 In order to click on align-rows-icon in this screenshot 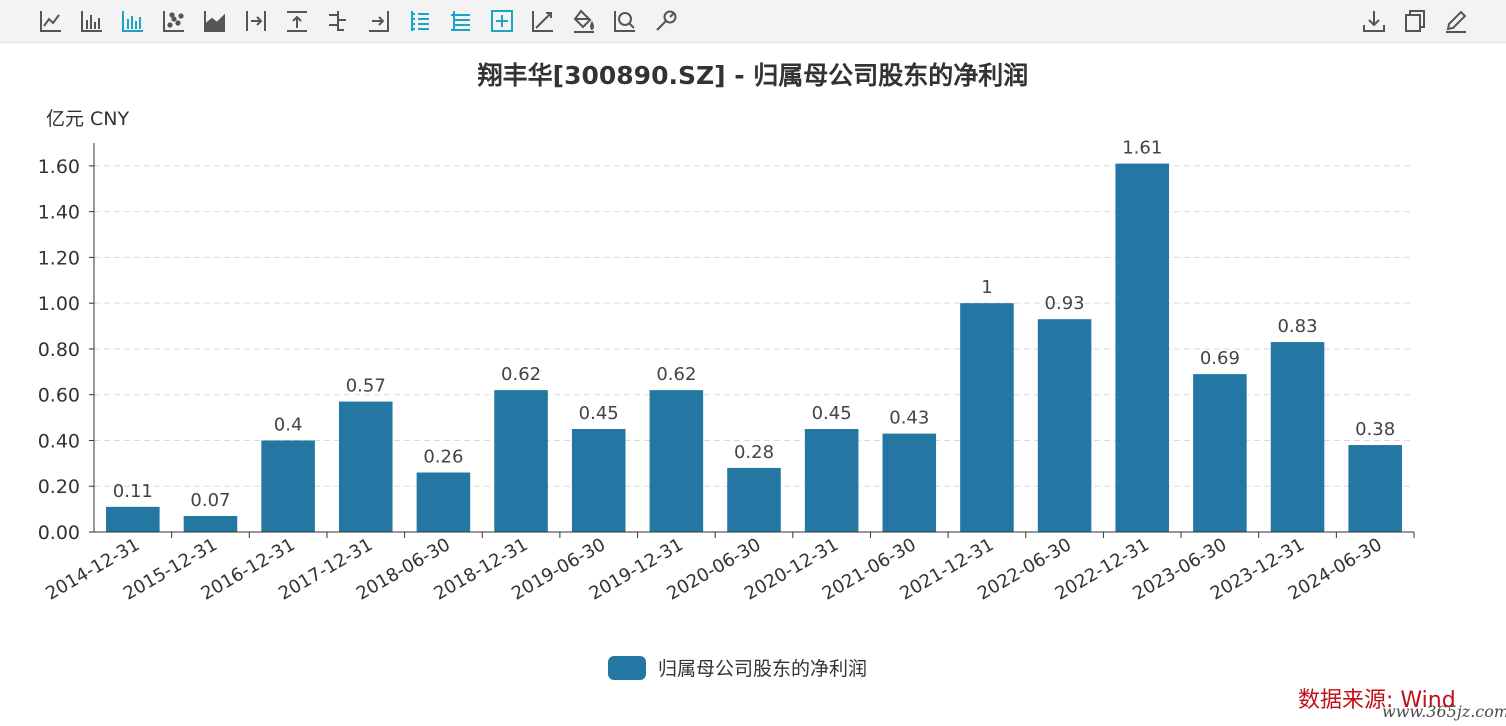, I will do `click(338, 21)`.